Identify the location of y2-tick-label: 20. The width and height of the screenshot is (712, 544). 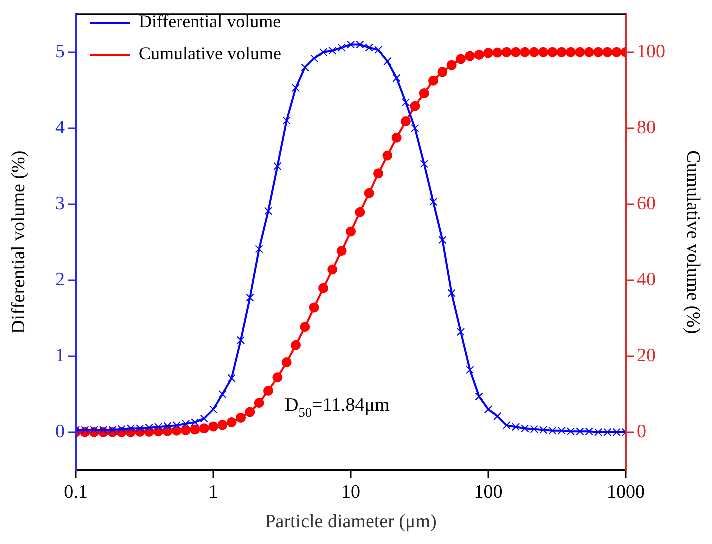
(646, 355).